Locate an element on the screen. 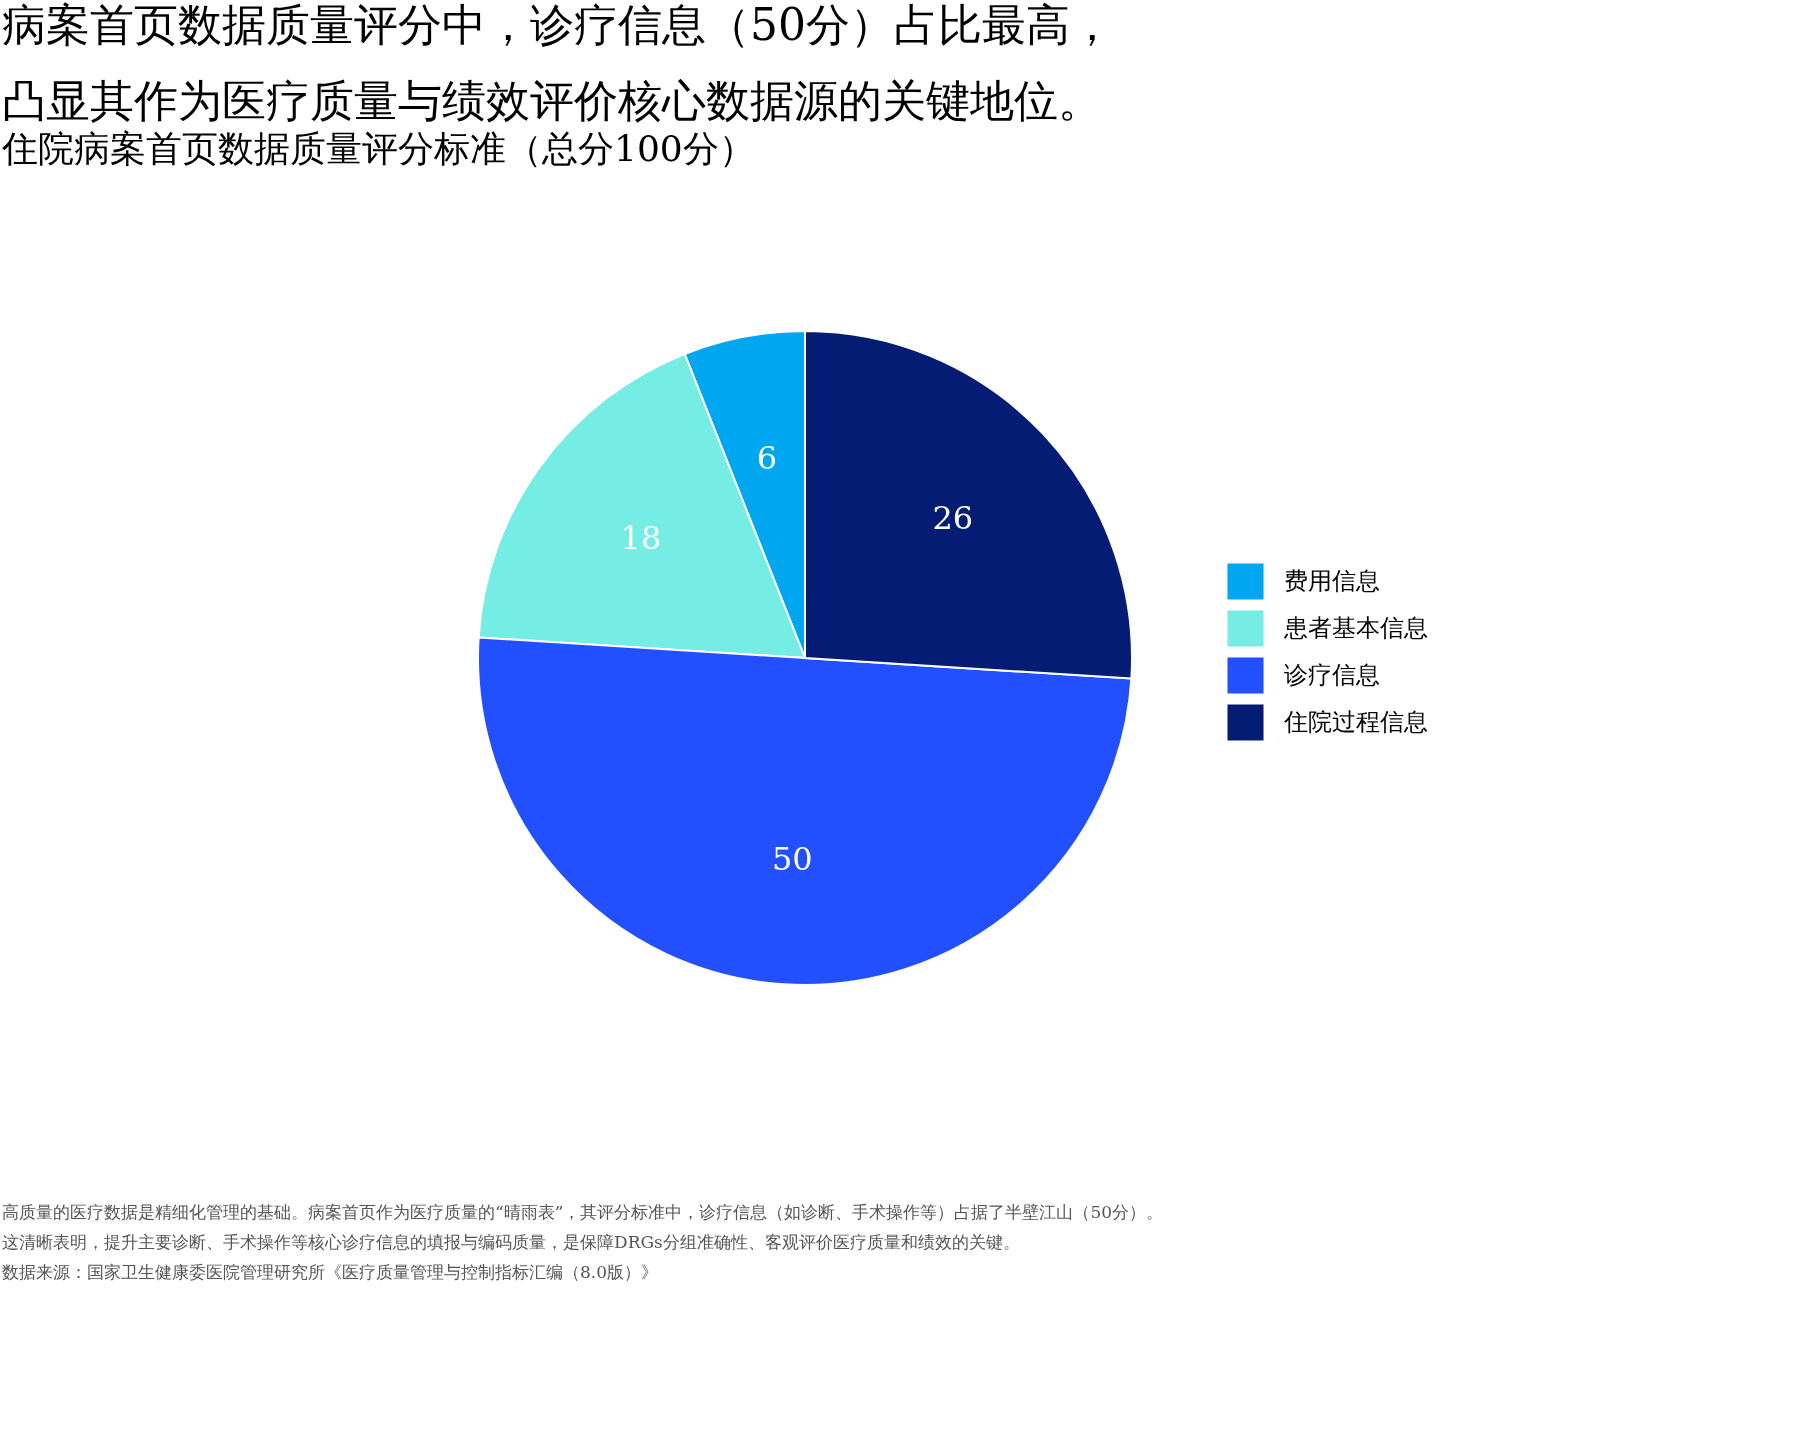 The image size is (1814, 1451). text: 高质量的医疗数据是精细化管理的基础。病案首页作为医疗质量的“晴雨表”，其评分标准中，诊疗信息（如诊断、手术操作等）占据了半壁江山（50分）。 is located at coordinates (583, 1212).